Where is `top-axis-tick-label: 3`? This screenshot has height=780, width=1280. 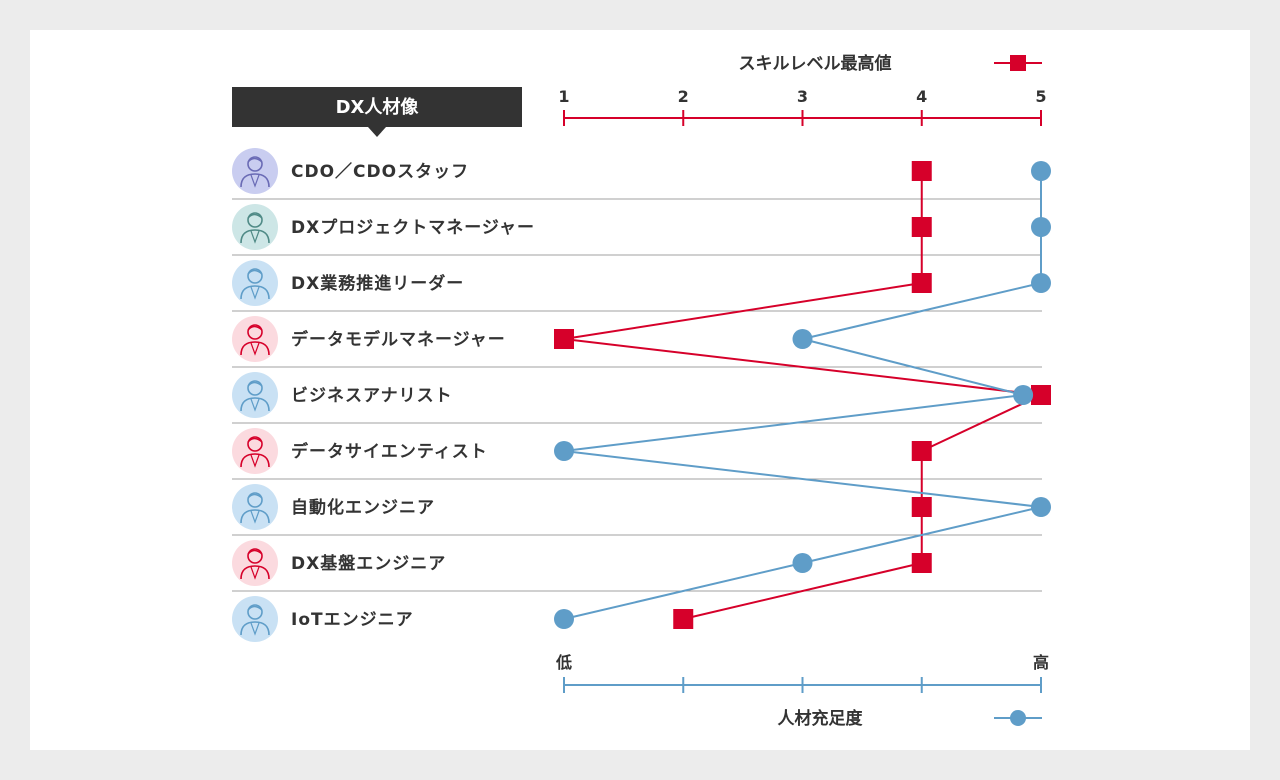 top-axis-tick-label: 3 is located at coordinates (802, 96).